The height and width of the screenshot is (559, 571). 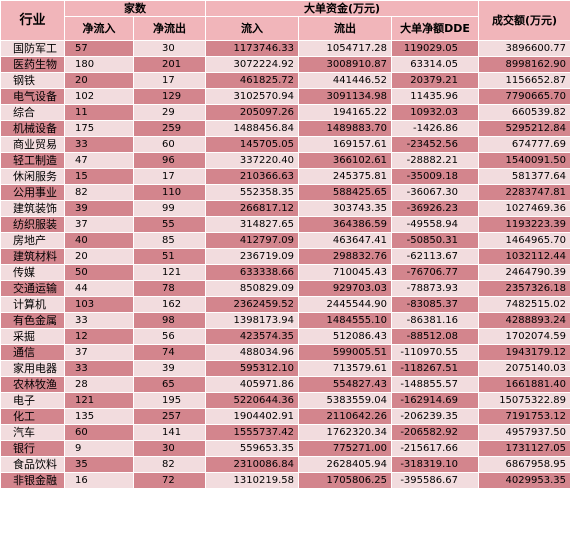 I want to click on net-in-count-cell: 50, so click(x=99, y=272).